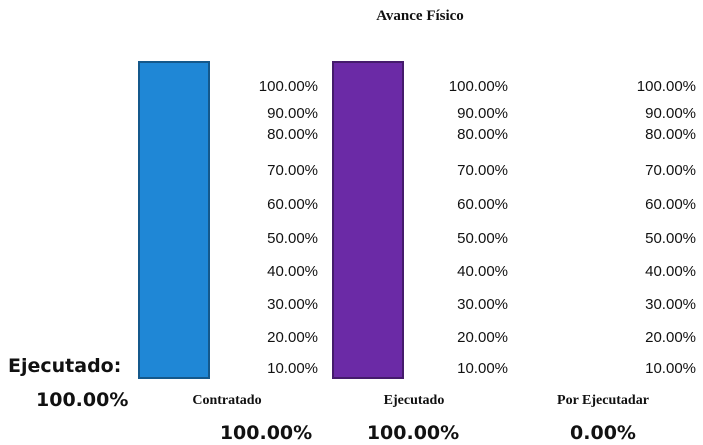 The image size is (703, 445). Describe the element at coordinates (174, 220) in the screenshot. I see `bar-contratado` at that location.